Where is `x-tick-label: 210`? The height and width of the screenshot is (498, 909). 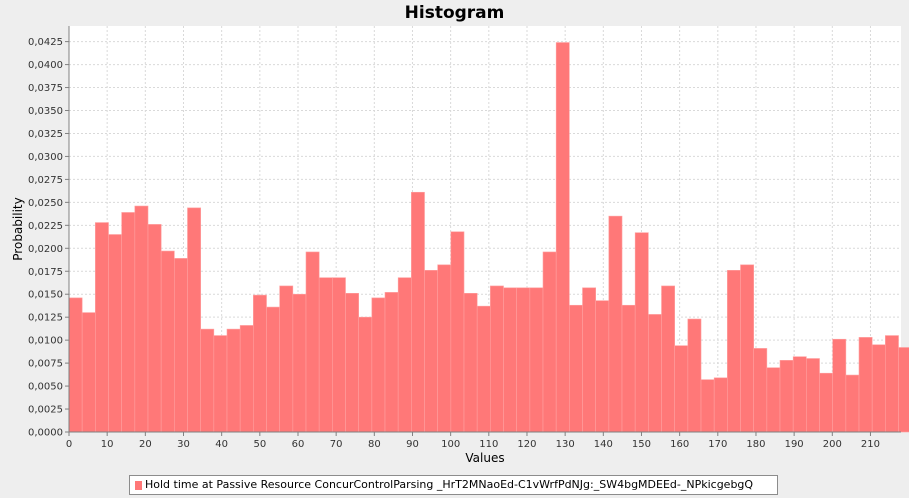 x-tick-label: 210 is located at coordinates (870, 444).